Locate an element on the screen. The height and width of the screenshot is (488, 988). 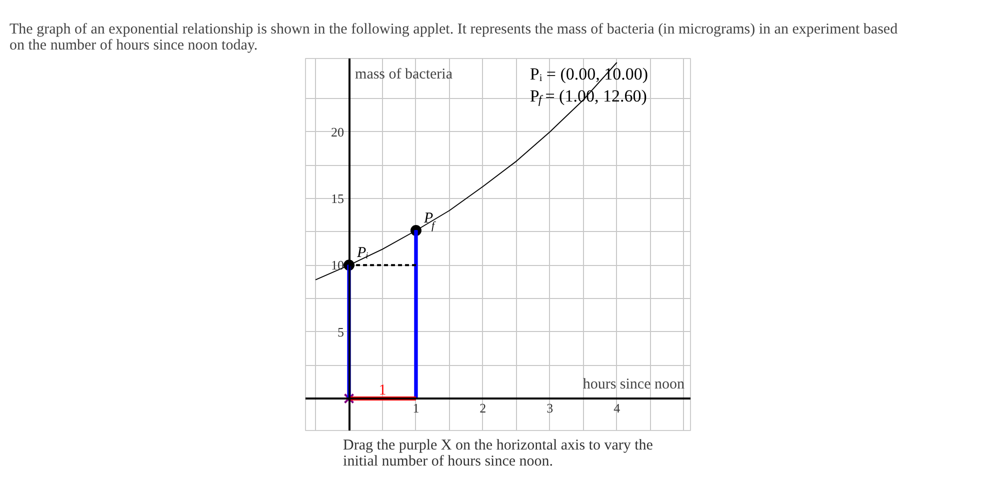
series-label: Pᵢ is located at coordinates (362, 253).